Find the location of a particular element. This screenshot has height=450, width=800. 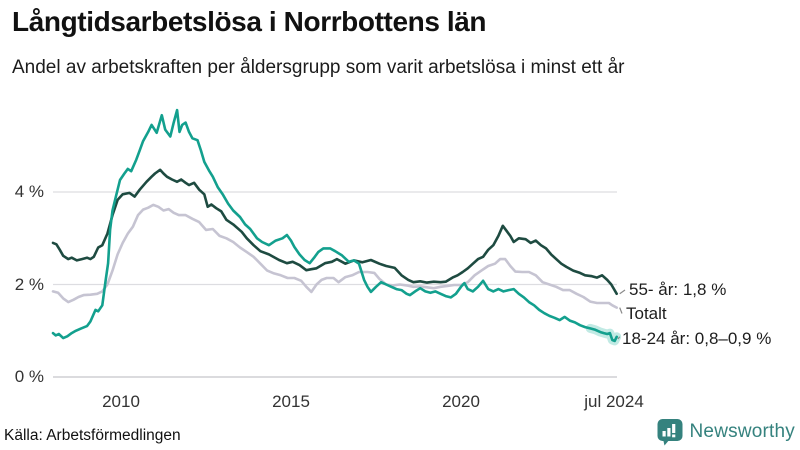

newsworthy-brand-name: Newsworthy is located at coordinates (742, 431).